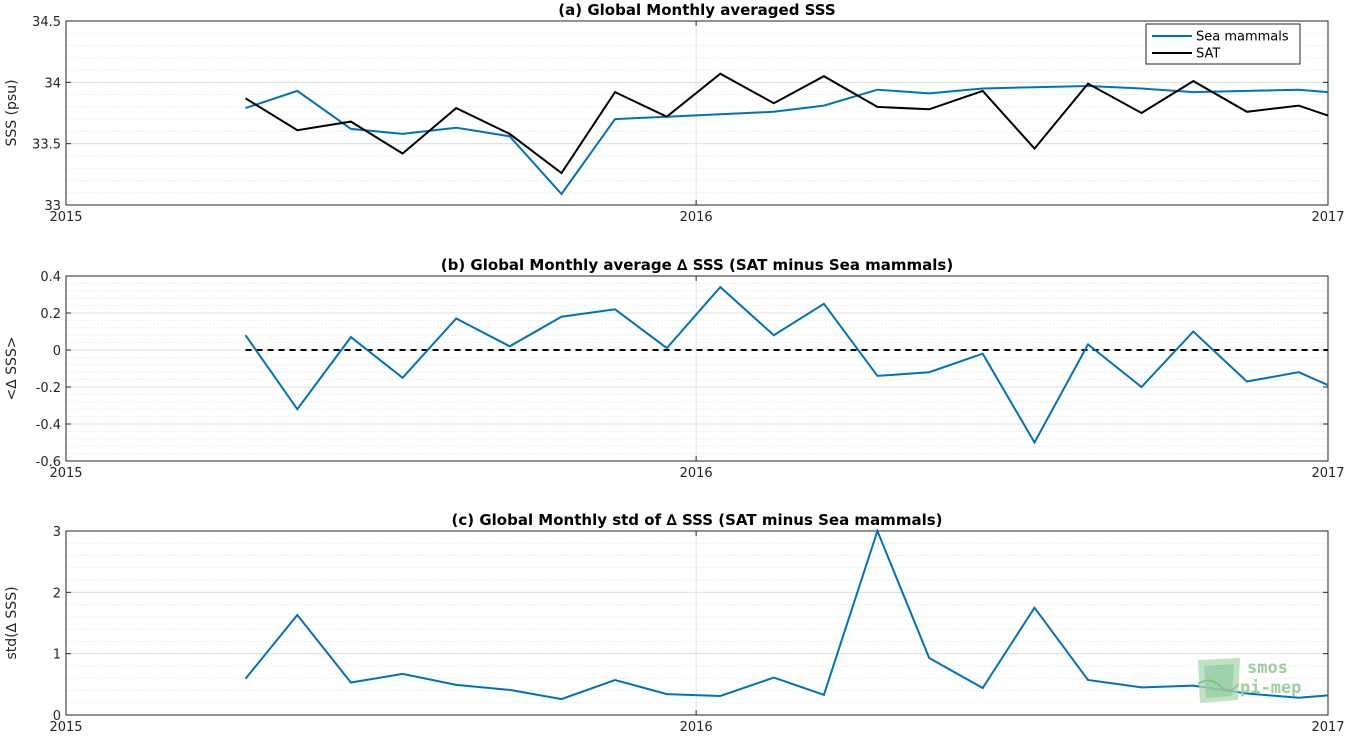 Image resolution: width=1347 pixels, height=736 pixels. Describe the element at coordinates (12, 369) in the screenshot. I see `y-axis-label-b: <∆ SSS>` at that location.